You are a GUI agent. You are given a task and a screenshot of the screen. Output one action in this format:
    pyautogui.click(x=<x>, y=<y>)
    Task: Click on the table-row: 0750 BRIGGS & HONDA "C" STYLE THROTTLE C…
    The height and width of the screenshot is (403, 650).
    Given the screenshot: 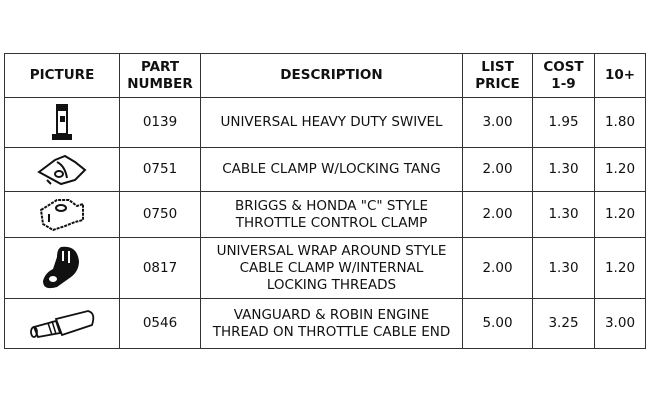 What is the action you would take?
    pyautogui.click(x=325, y=214)
    